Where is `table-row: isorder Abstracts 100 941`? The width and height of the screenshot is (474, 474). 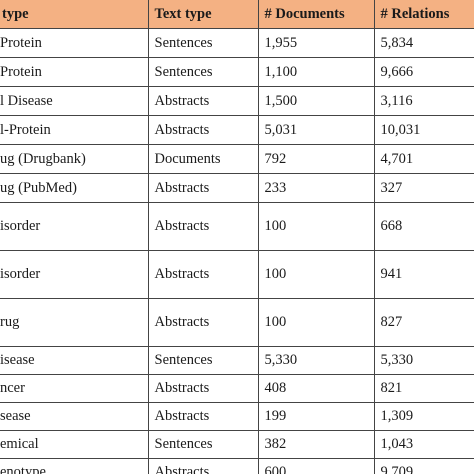
table-row: isorder Abstracts 100 941 is located at coordinates (237, 274).